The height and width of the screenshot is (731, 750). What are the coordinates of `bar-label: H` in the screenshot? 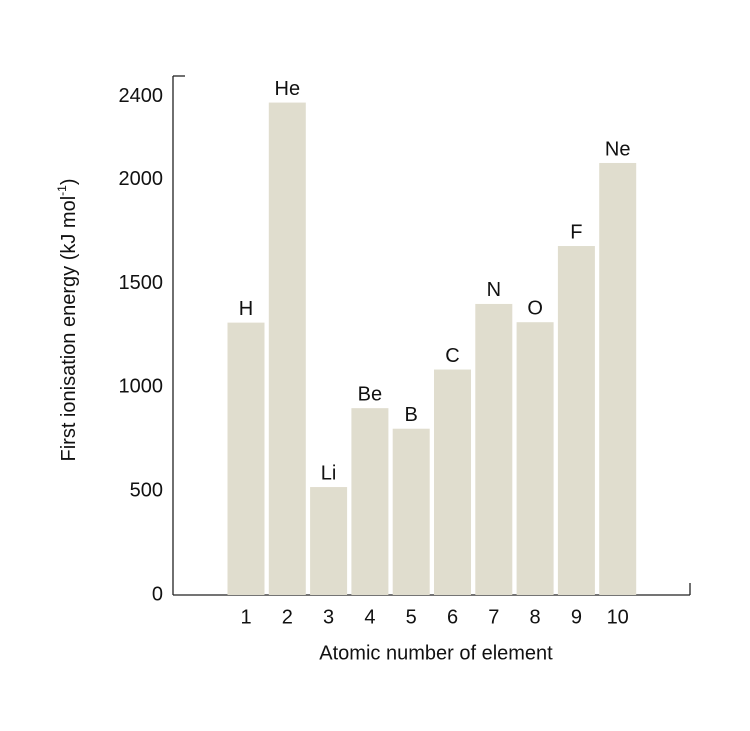 It's located at (246, 309).